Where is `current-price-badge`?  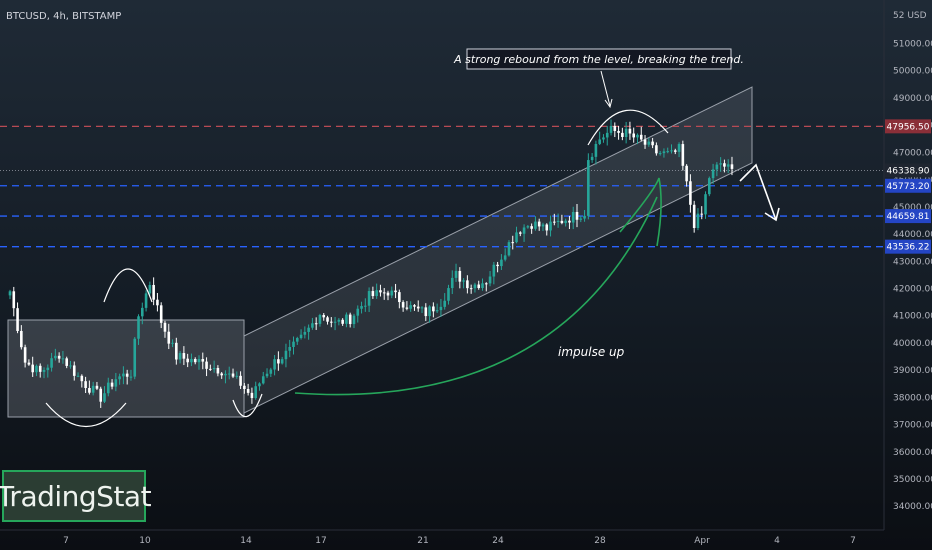 current-price-badge is located at coordinates (908, 170).